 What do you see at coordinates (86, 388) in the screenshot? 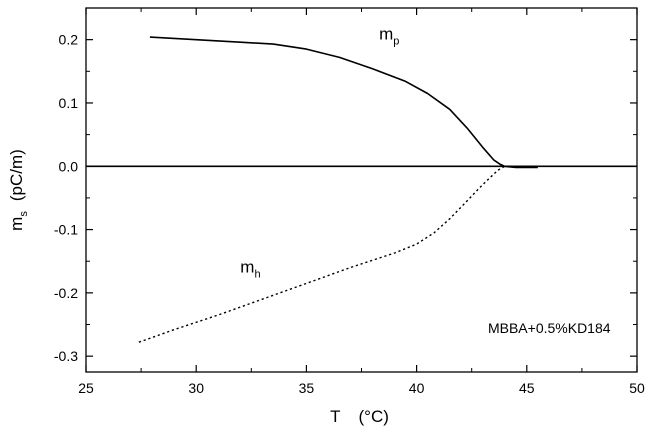
I see `x-tick-label: 25` at bounding box center [86, 388].